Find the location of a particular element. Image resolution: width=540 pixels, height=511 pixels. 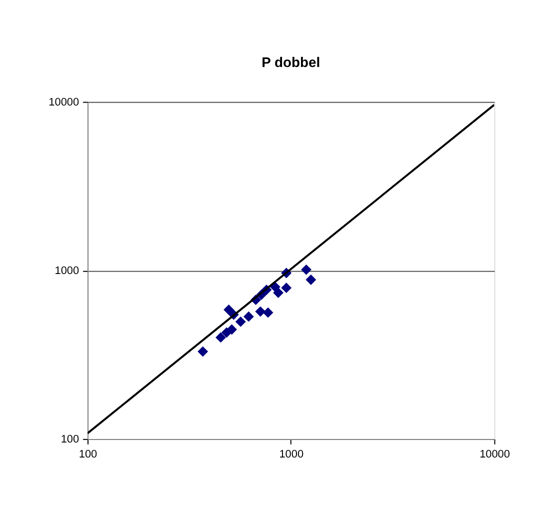

x-tick-label: 100 is located at coordinates (88, 454).